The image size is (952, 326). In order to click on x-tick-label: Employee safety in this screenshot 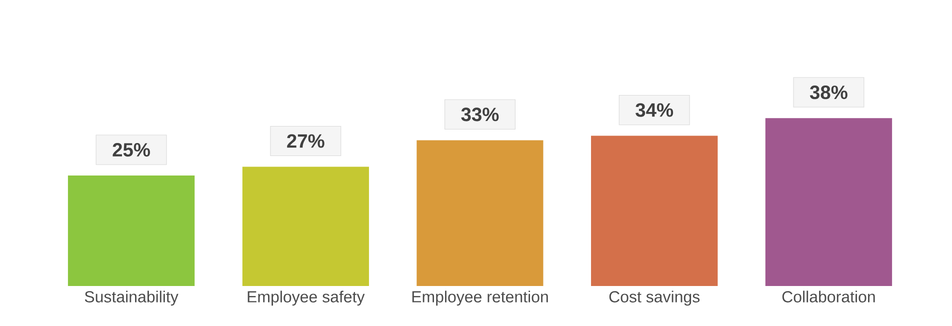, I will do `click(306, 298)`.